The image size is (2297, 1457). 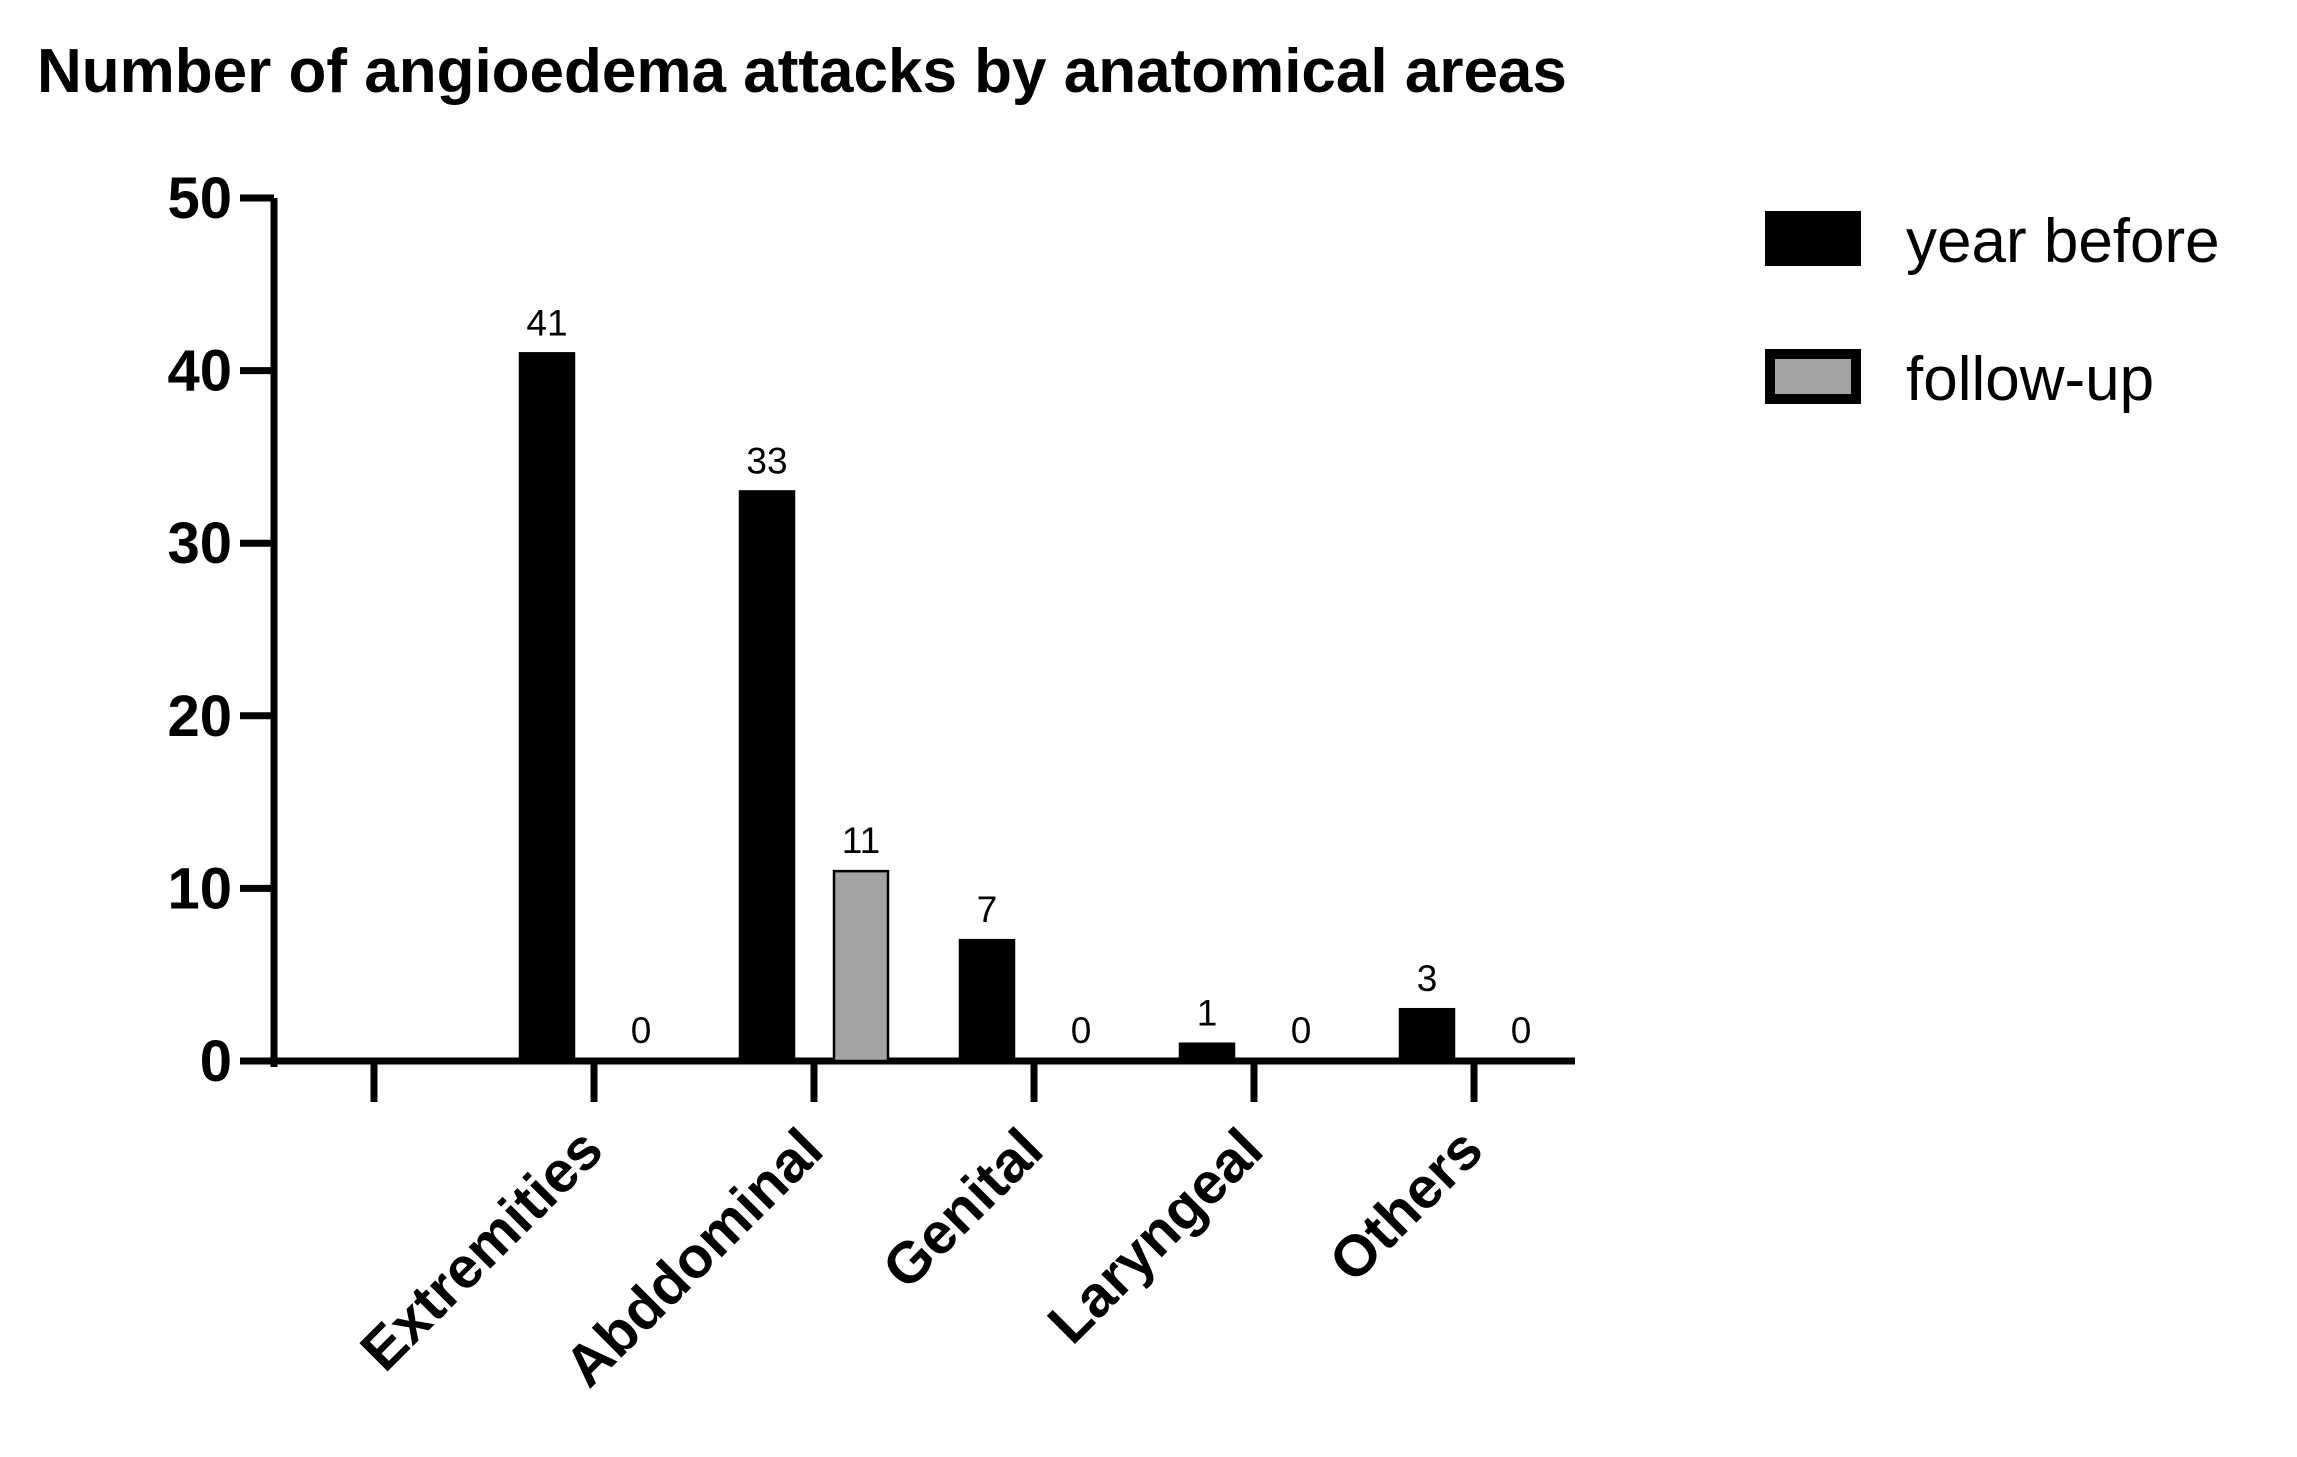 What do you see at coordinates (861, 840) in the screenshot?
I see `data-label: 11` at bounding box center [861, 840].